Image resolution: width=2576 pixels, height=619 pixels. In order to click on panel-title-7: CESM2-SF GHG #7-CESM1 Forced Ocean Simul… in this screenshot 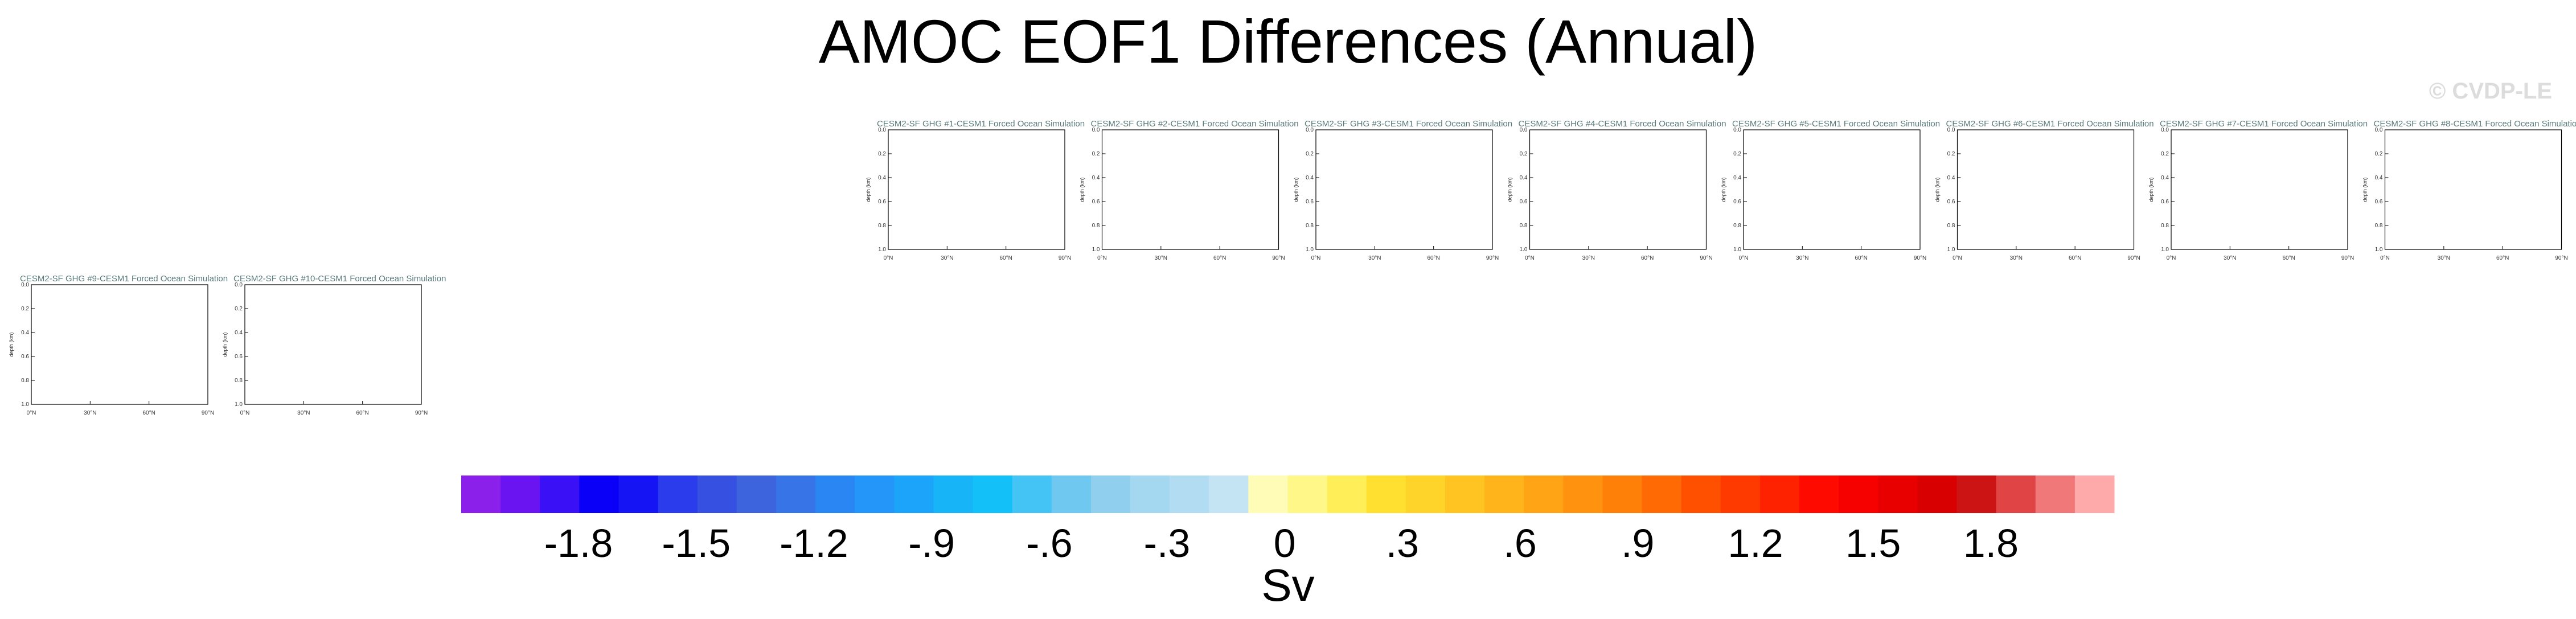, I will do `click(2264, 124)`.